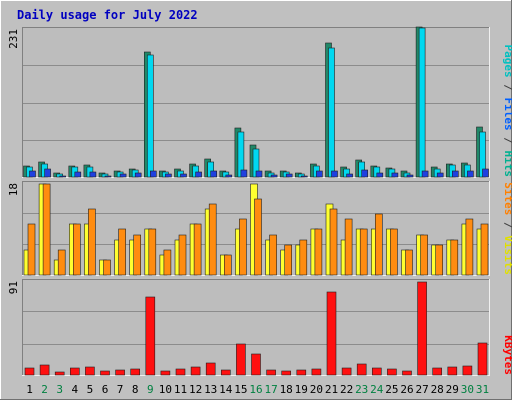 The image size is (512, 400). Describe the element at coordinates (507, 164) in the screenshot. I see `legend-part: Hits` at that location.